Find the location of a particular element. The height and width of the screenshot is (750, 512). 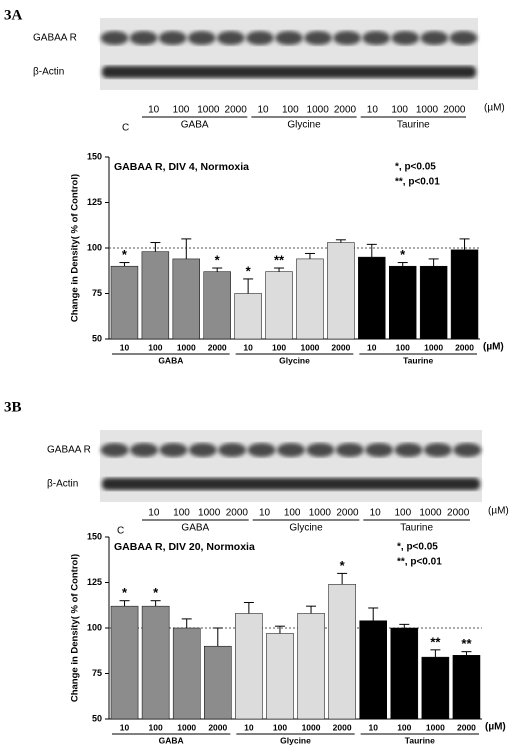

blot-row-label: β-Actin is located at coordinates (48, 72).